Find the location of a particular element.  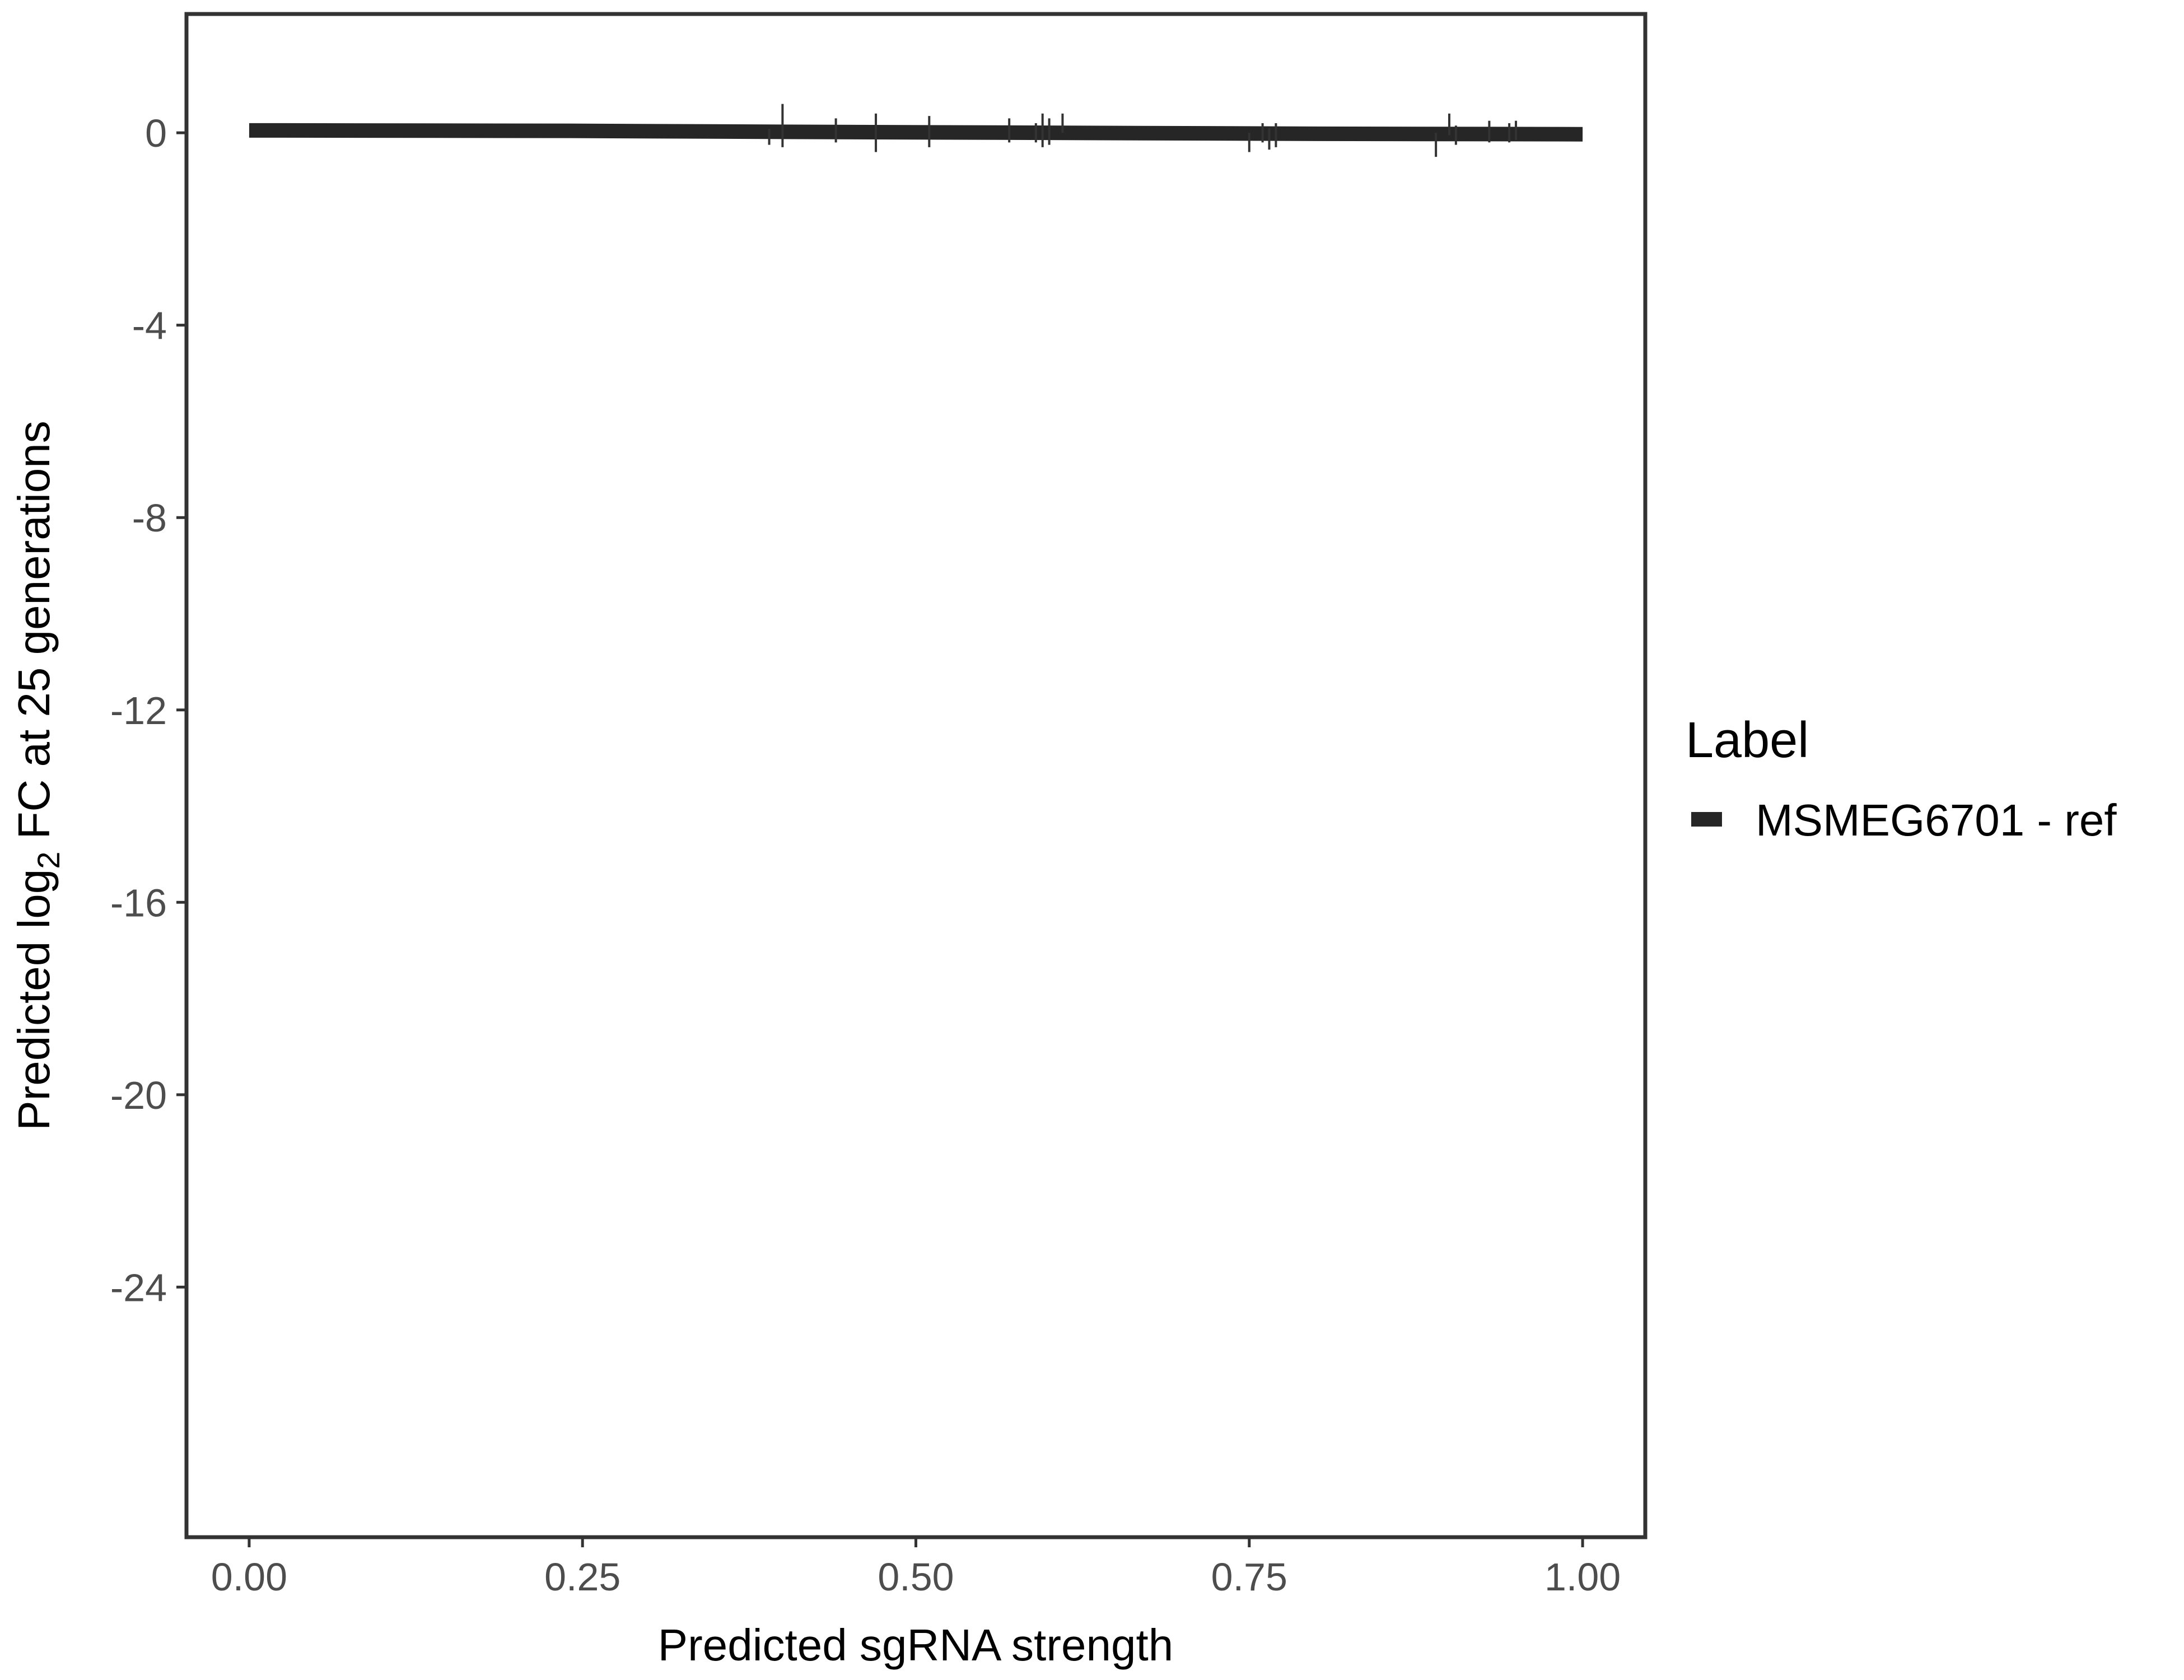

x-tick-label: 0.00 is located at coordinates (249, 1577).